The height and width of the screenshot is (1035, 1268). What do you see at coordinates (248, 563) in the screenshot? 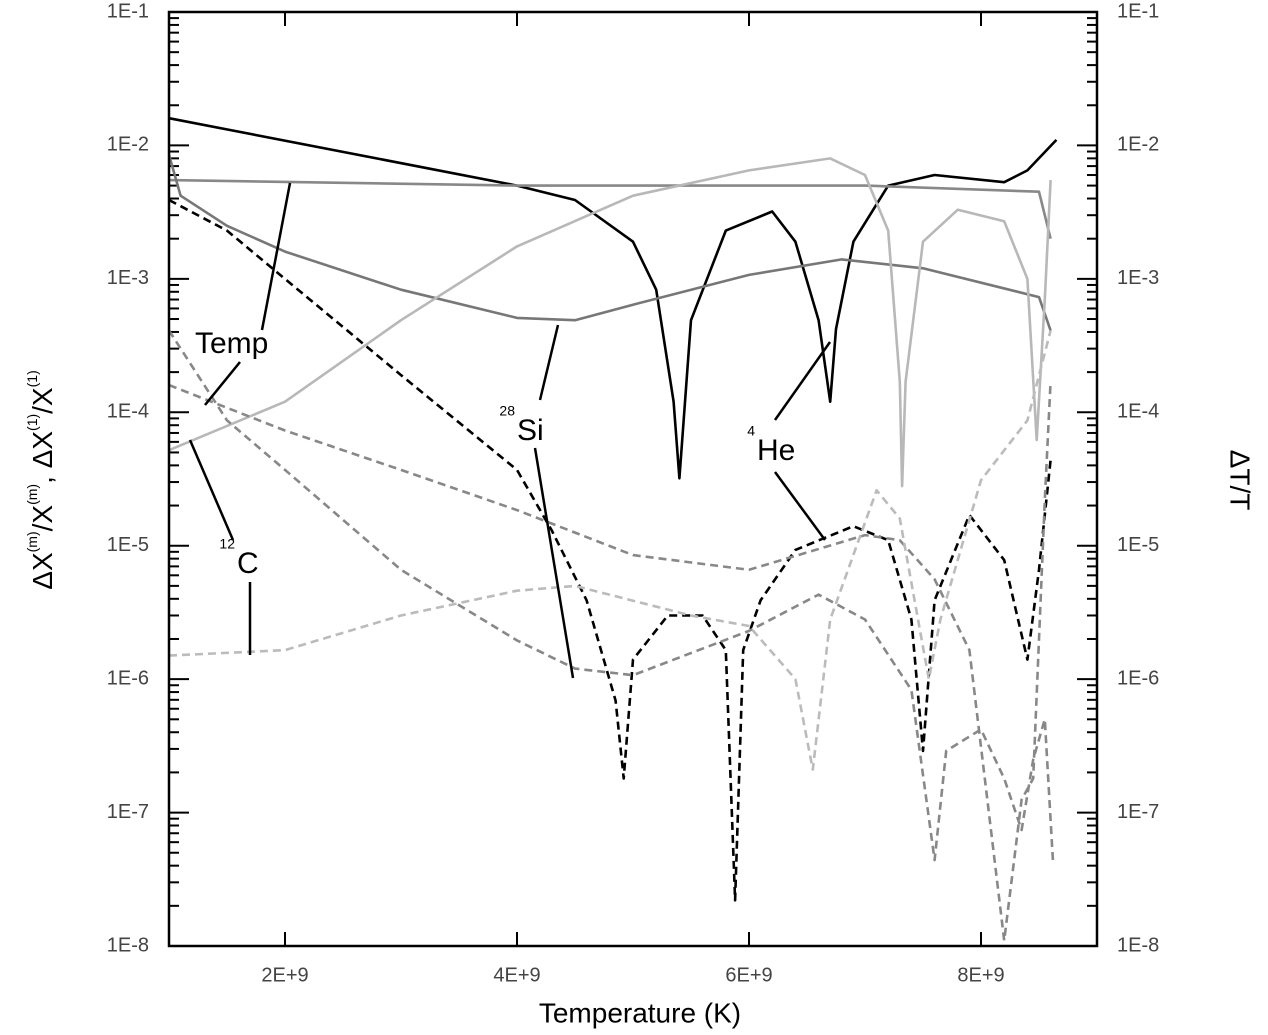
I see `annotation: C` at bounding box center [248, 563].